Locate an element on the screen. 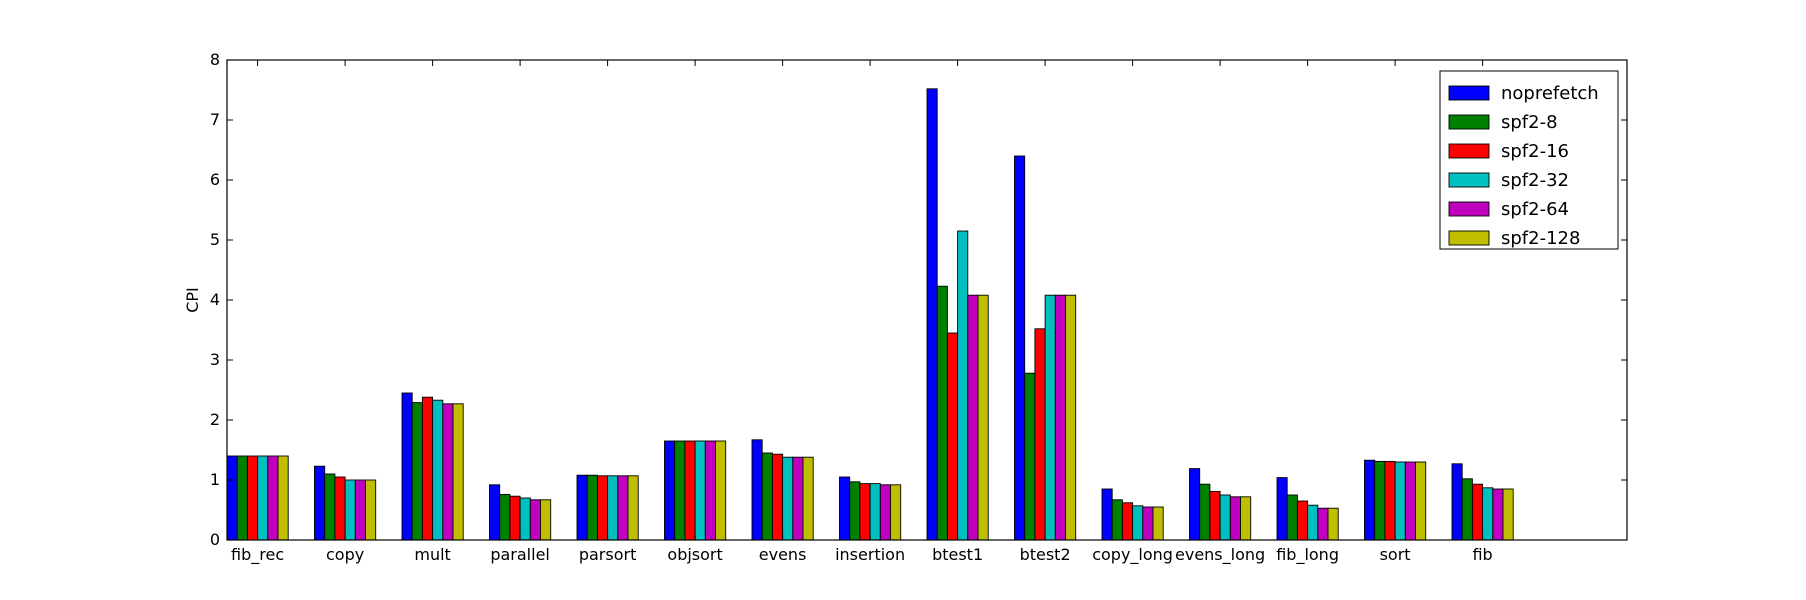 The image size is (1806, 600). bar-spf2-16-fib_long is located at coordinates (1302, 520).